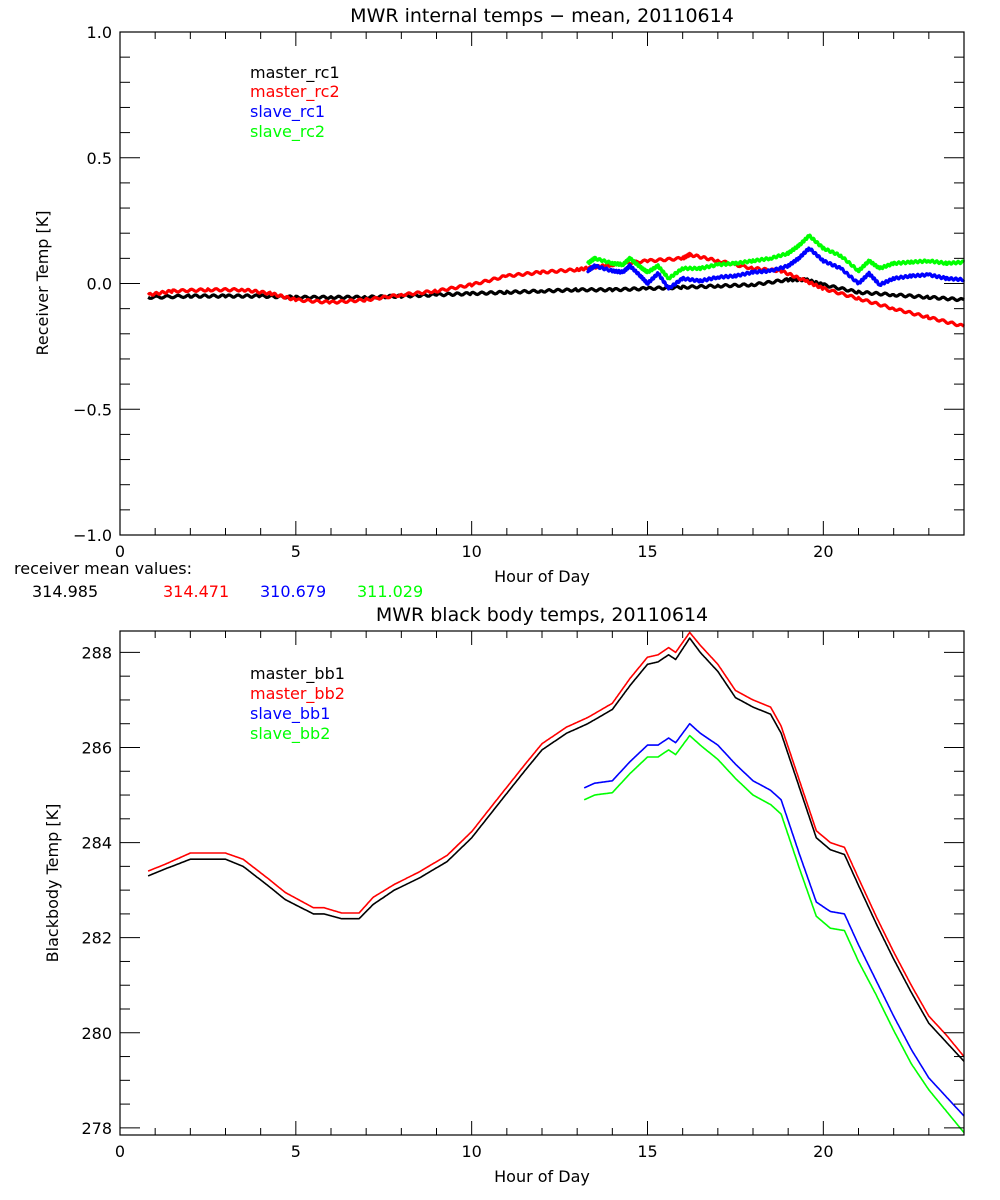 This screenshot has width=1000, height=1200. Describe the element at coordinates (99, 32) in the screenshot. I see `top-y-tick-label: 1.0` at that location.